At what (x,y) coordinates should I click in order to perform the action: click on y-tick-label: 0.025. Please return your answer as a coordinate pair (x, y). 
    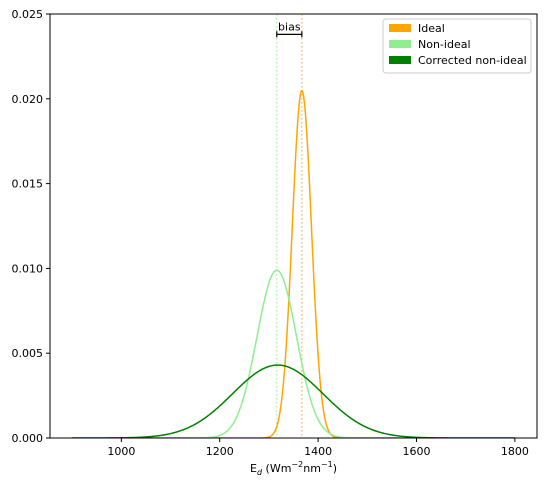
    Looking at the image, I should click on (28, 14).